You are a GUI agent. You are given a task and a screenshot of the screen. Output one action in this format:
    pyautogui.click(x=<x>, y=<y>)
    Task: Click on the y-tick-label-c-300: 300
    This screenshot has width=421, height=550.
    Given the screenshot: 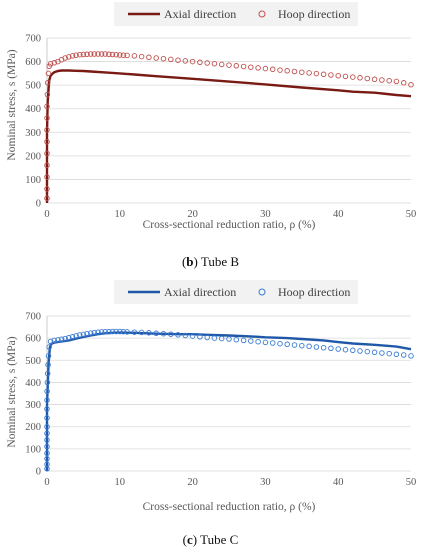 What is the action you would take?
    pyautogui.click(x=33, y=405)
    